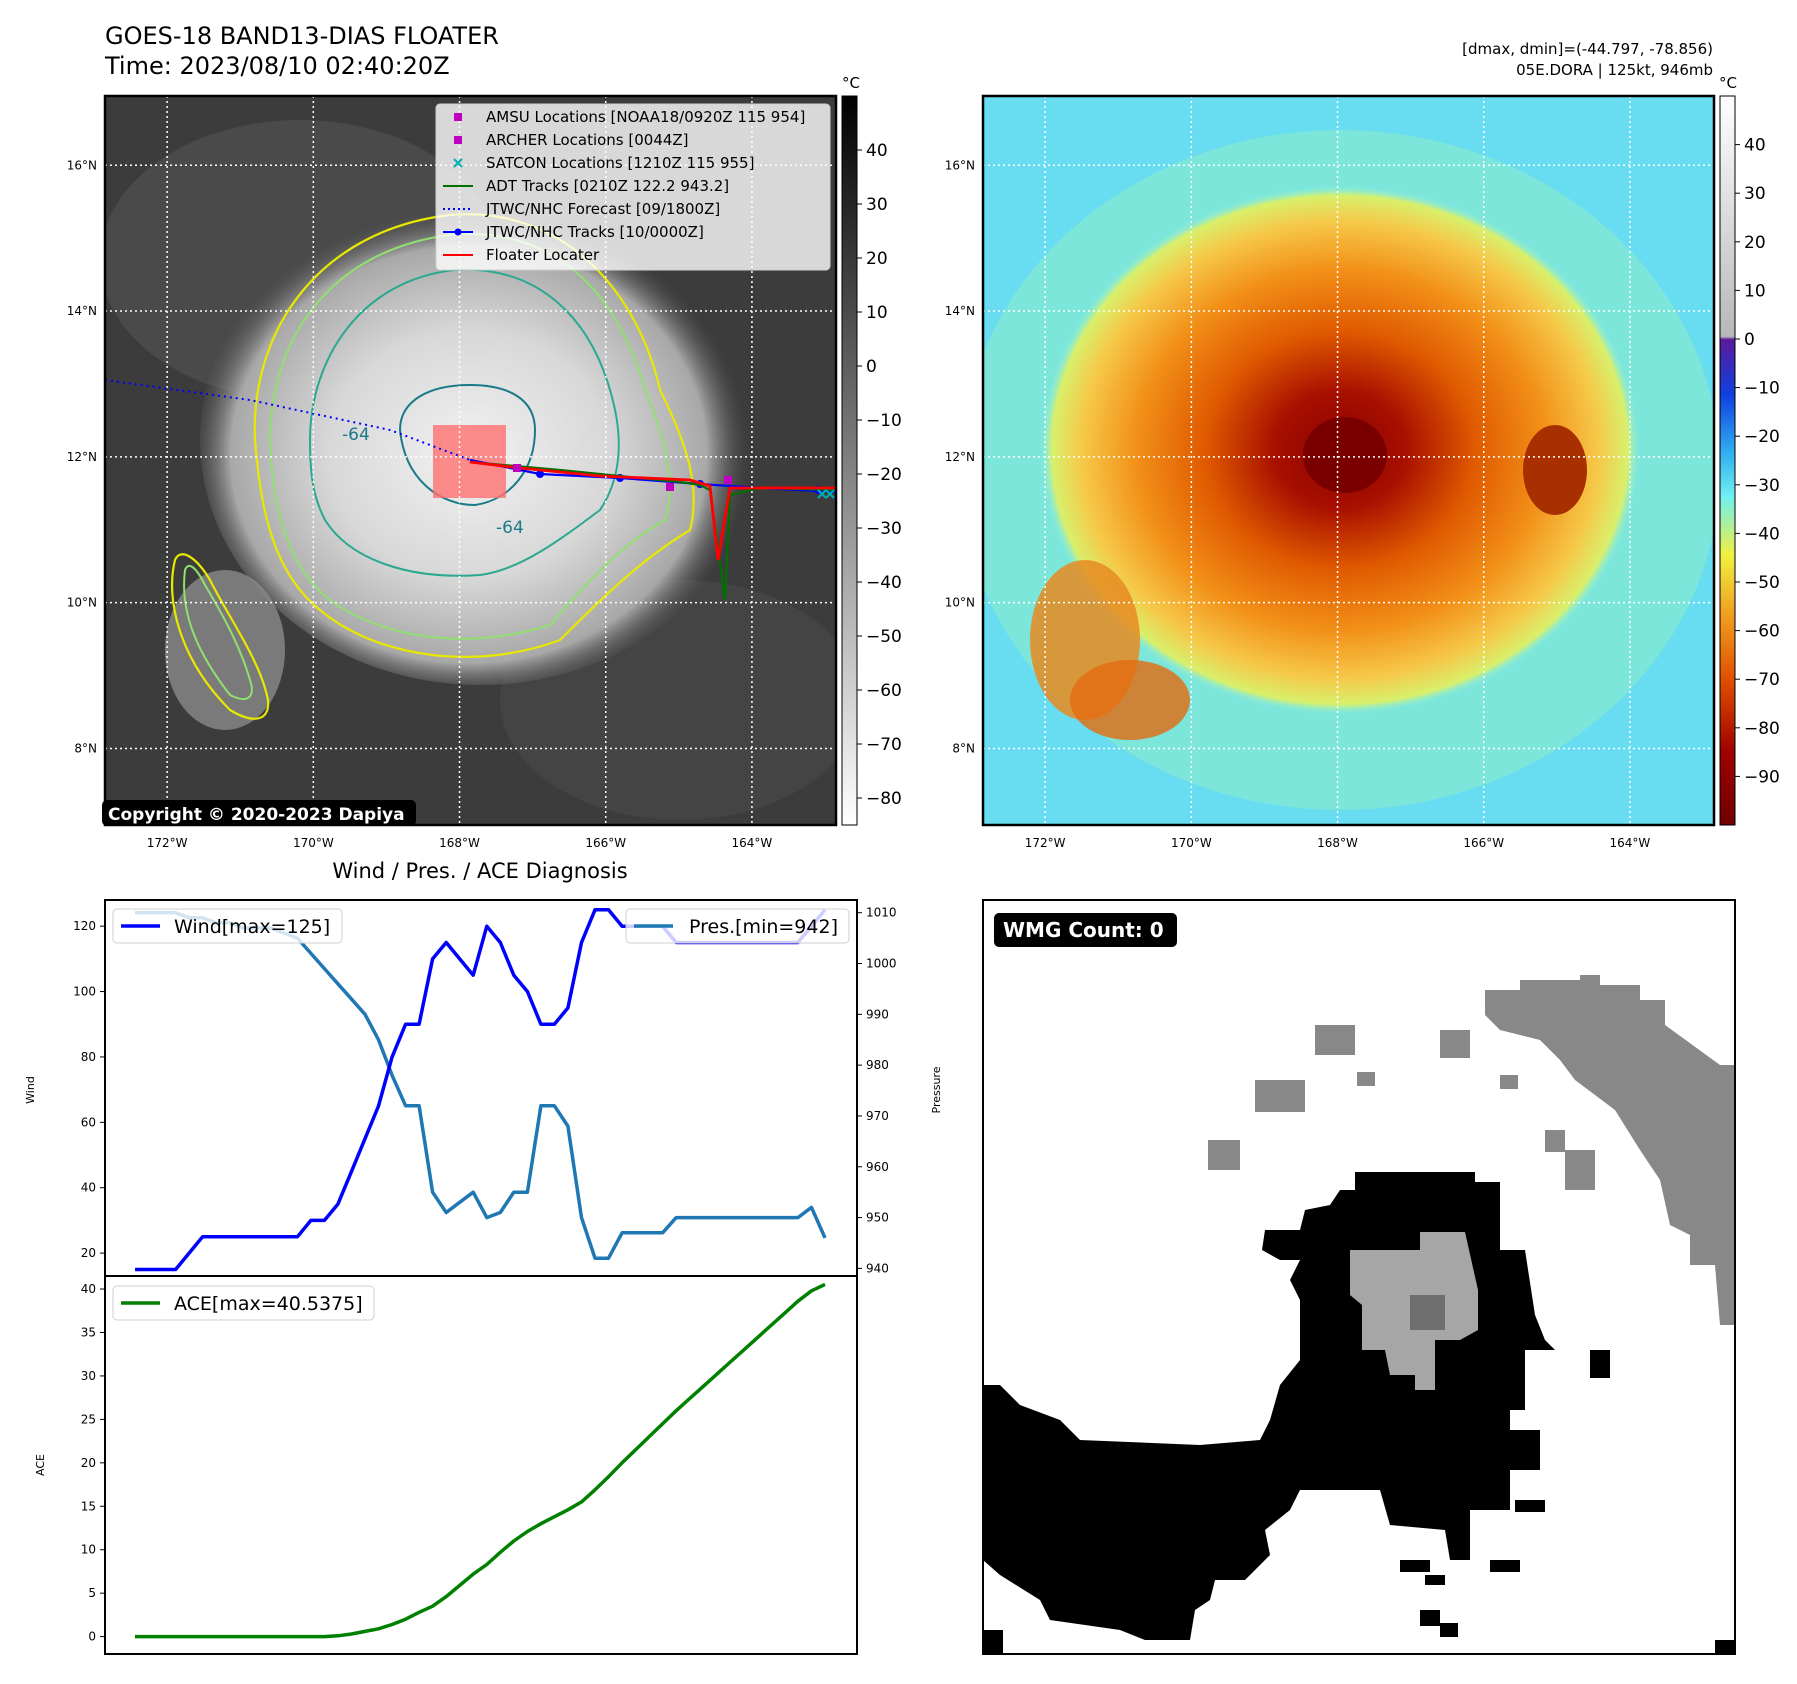 This screenshot has width=1797, height=1684. I want to click on wind-legend-label: Wind[max=125], so click(252, 927).